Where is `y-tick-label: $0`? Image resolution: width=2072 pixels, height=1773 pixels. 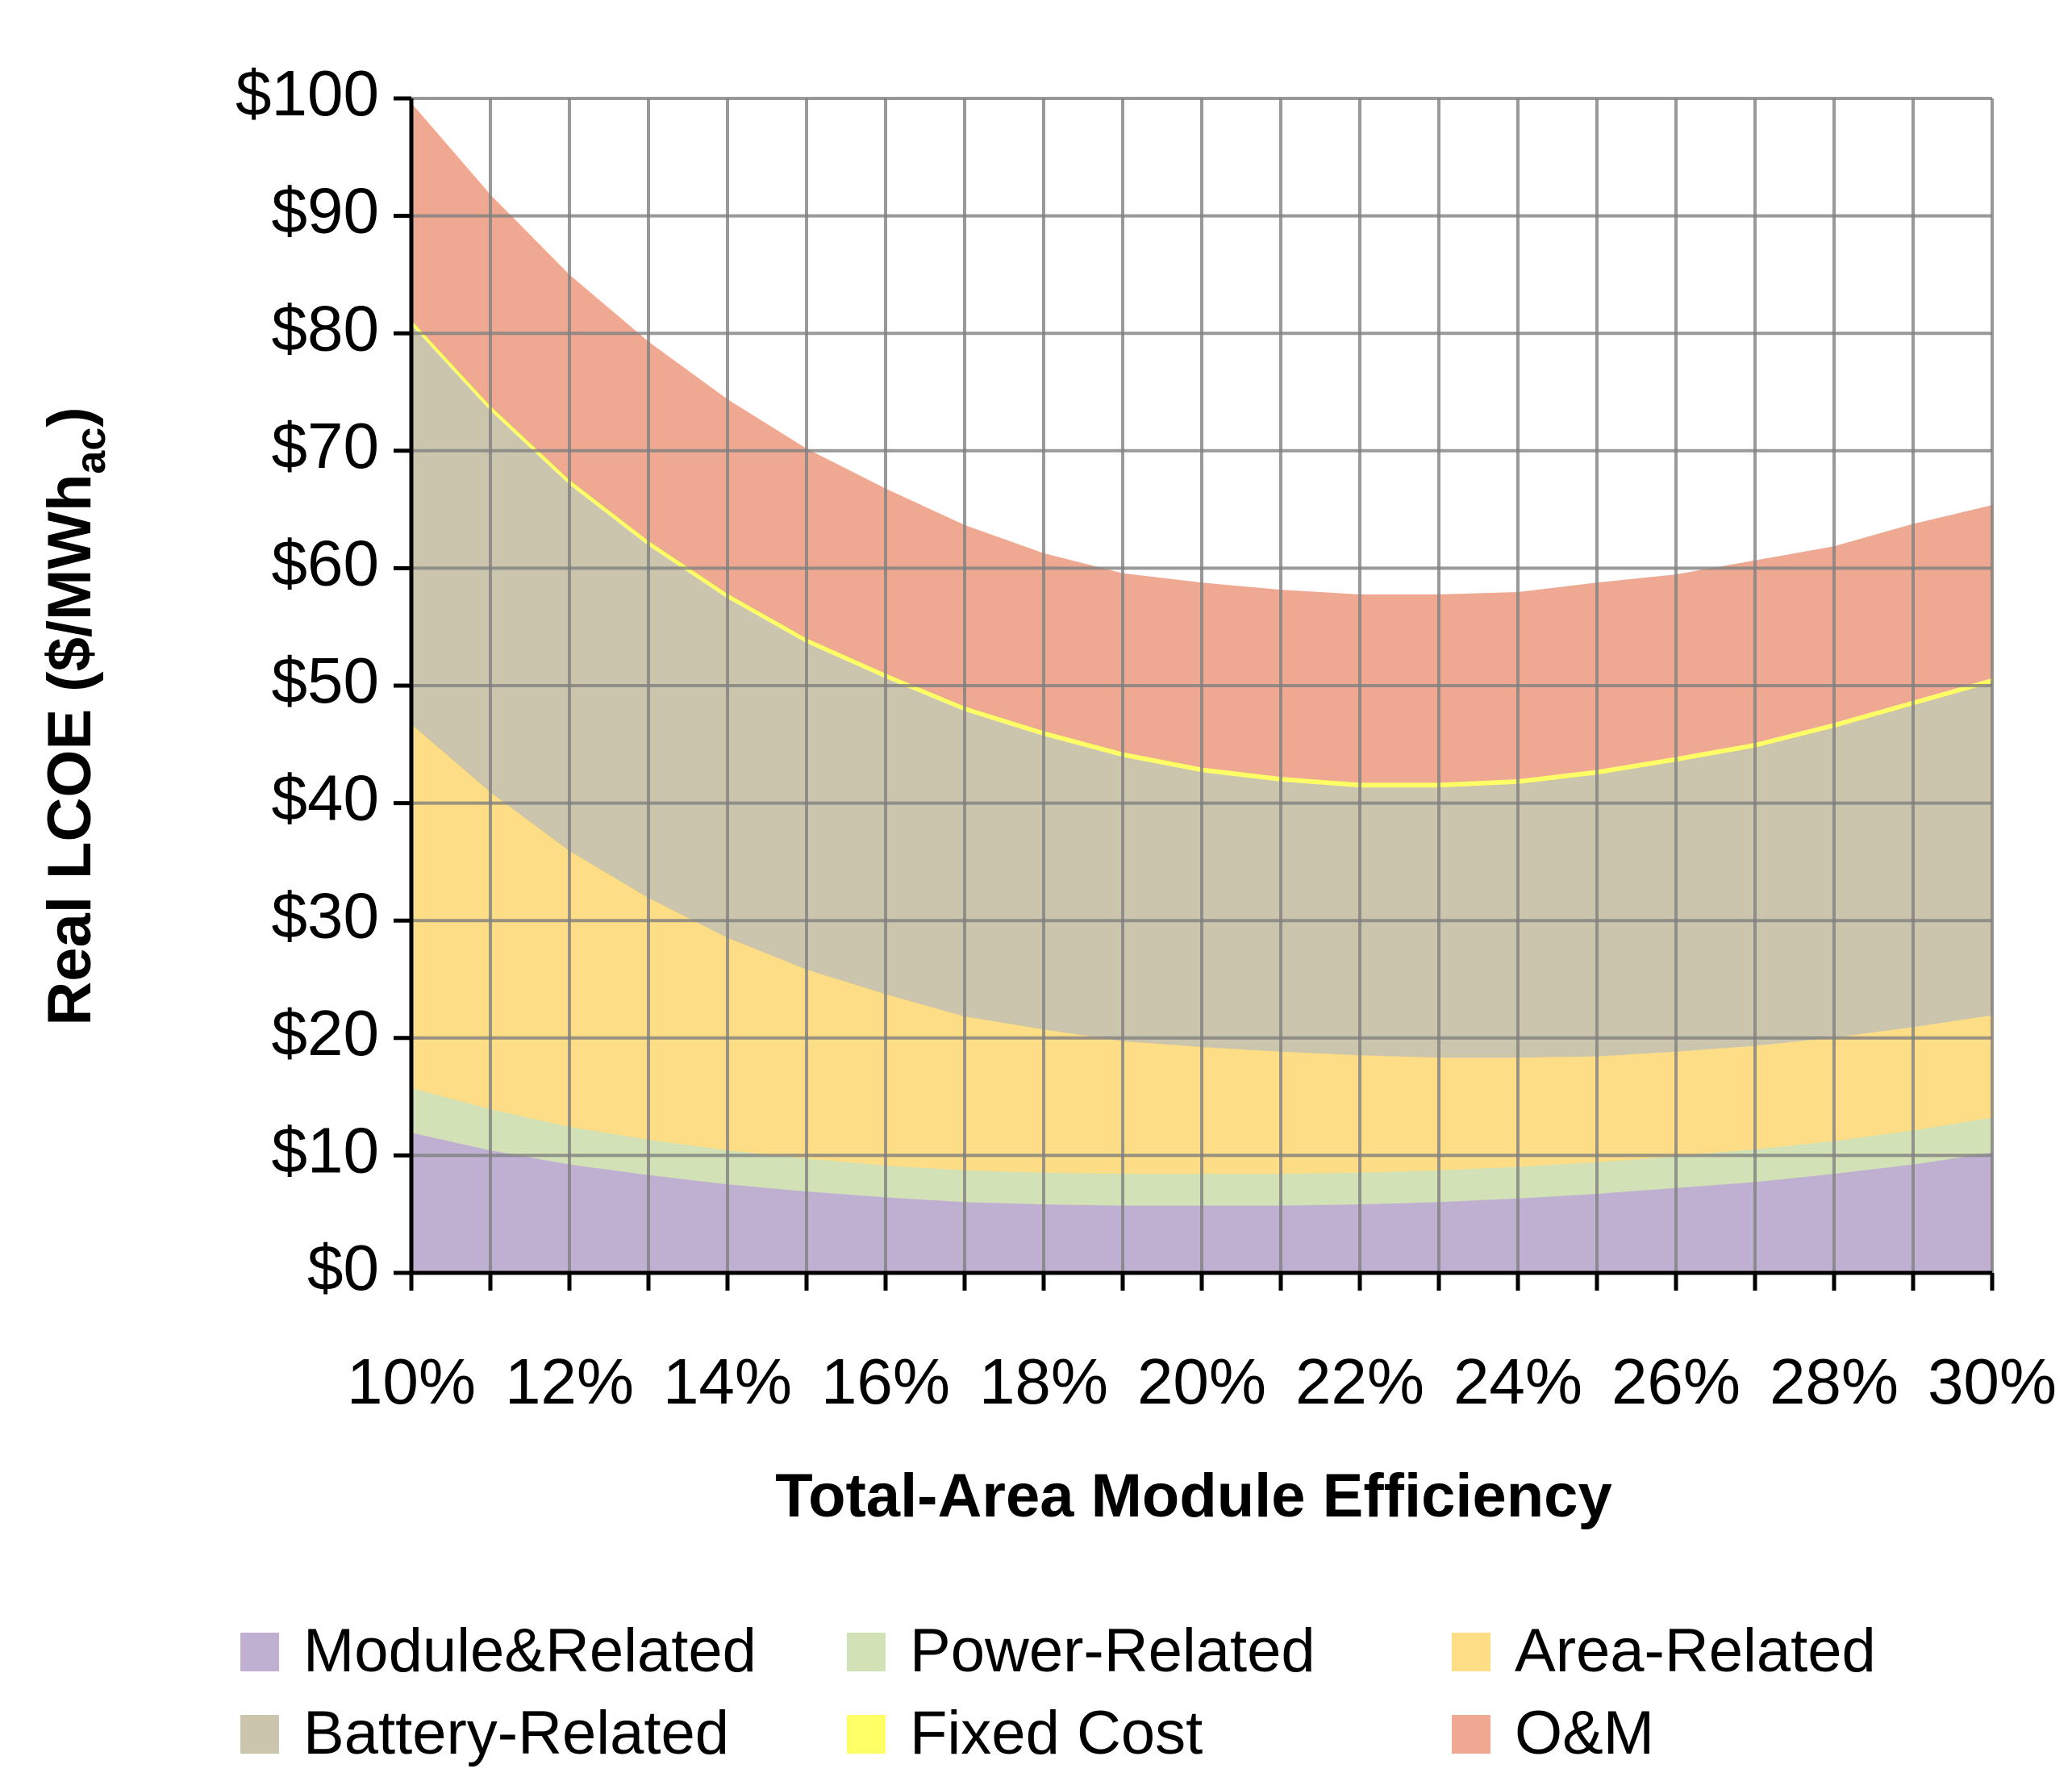 y-tick-label: $0 is located at coordinates (343, 1268).